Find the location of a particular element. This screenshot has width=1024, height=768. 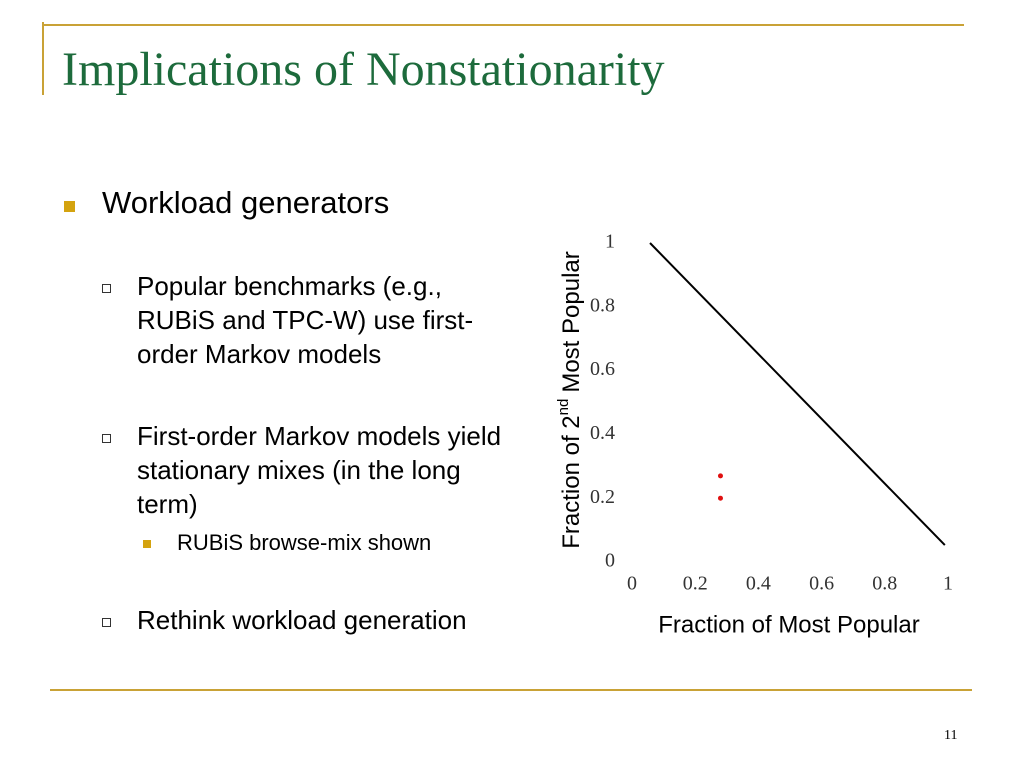

x-tick-label: 0.6 is located at coordinates (821, 584).